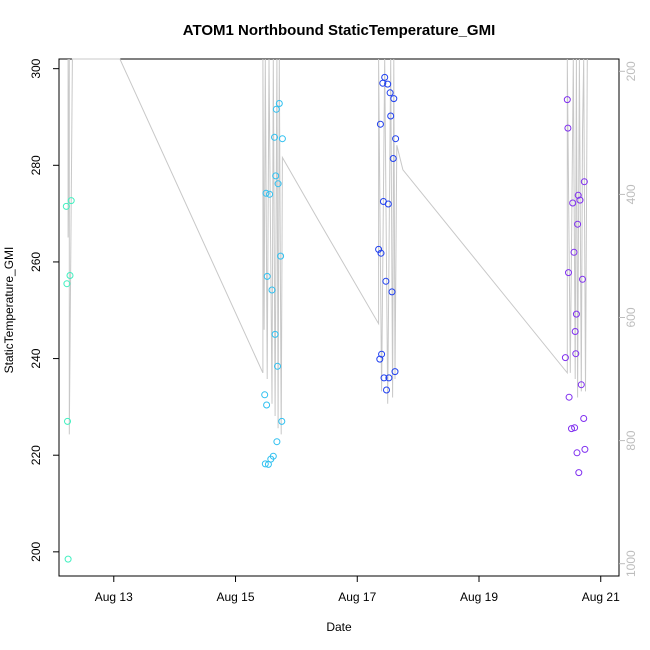 The image size is (650, 650). What do you see at coordinates (631, 194) in the screenshot?
I see `y2-tick-label: 400` at bounding box center [631, 194].